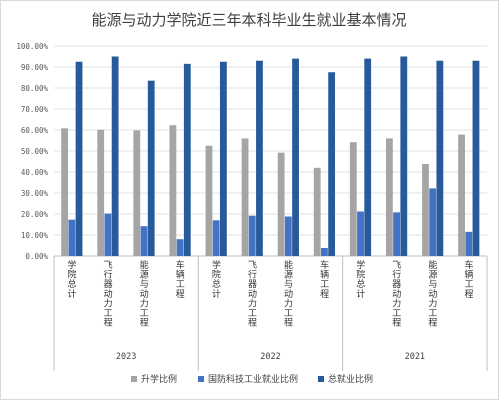  Describe the element at coordinates (350, 379) in the screenshot. I see `legend-label: 总就业比例` at that location.